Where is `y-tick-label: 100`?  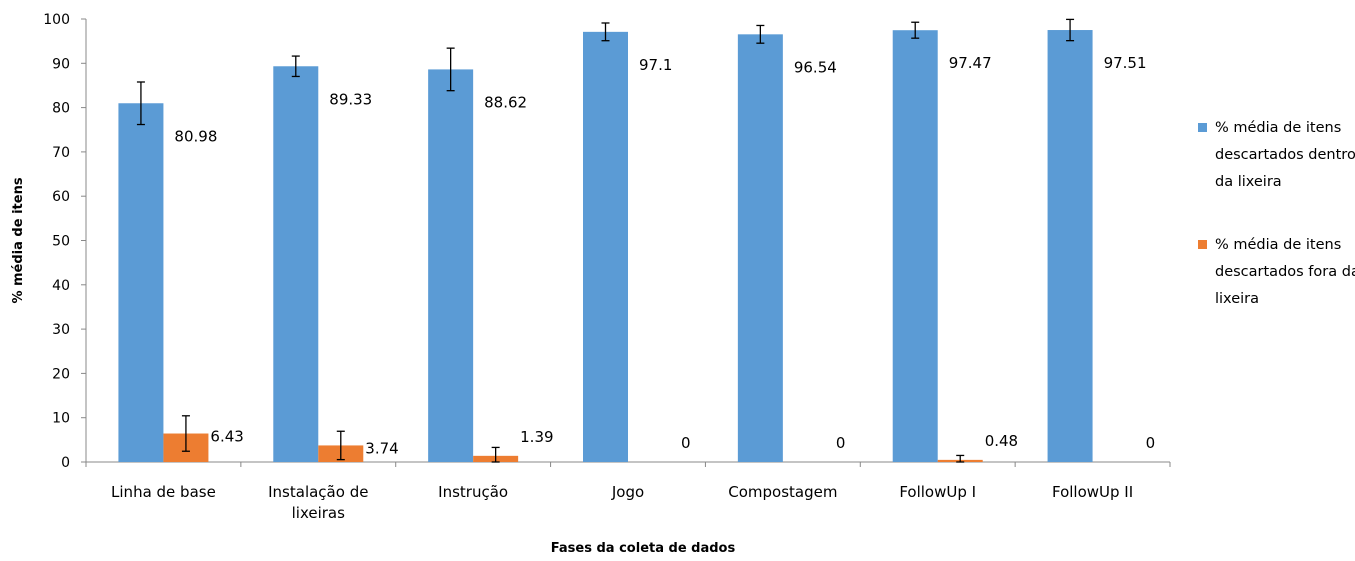 y-tick-label: 100 is located at coordinates (56, 20).